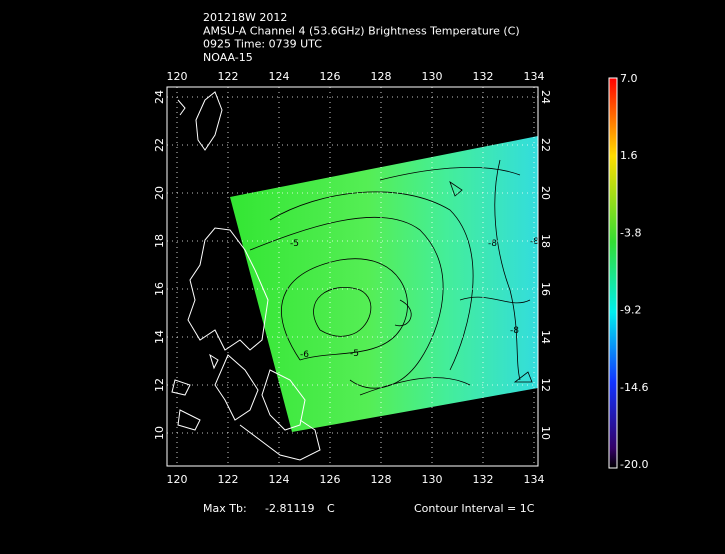  Describe the element at coordinates (545, 289) in the screenshot. I see `lat-label-right: 16` at that location.